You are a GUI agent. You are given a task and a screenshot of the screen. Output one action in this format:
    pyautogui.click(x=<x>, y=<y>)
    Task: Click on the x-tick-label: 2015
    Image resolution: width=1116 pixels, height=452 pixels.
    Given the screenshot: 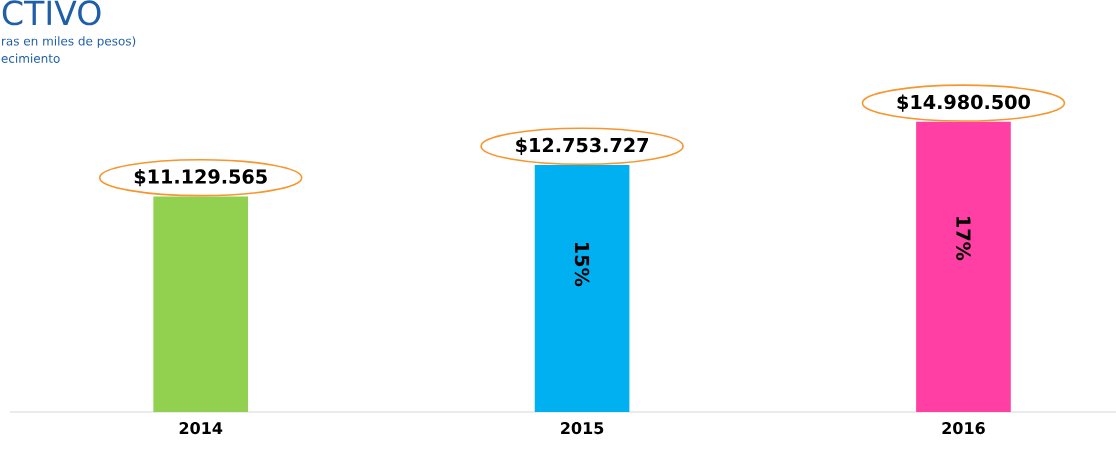 What is the action you would take?
    pyautogui.click(x=582, y=428)
    